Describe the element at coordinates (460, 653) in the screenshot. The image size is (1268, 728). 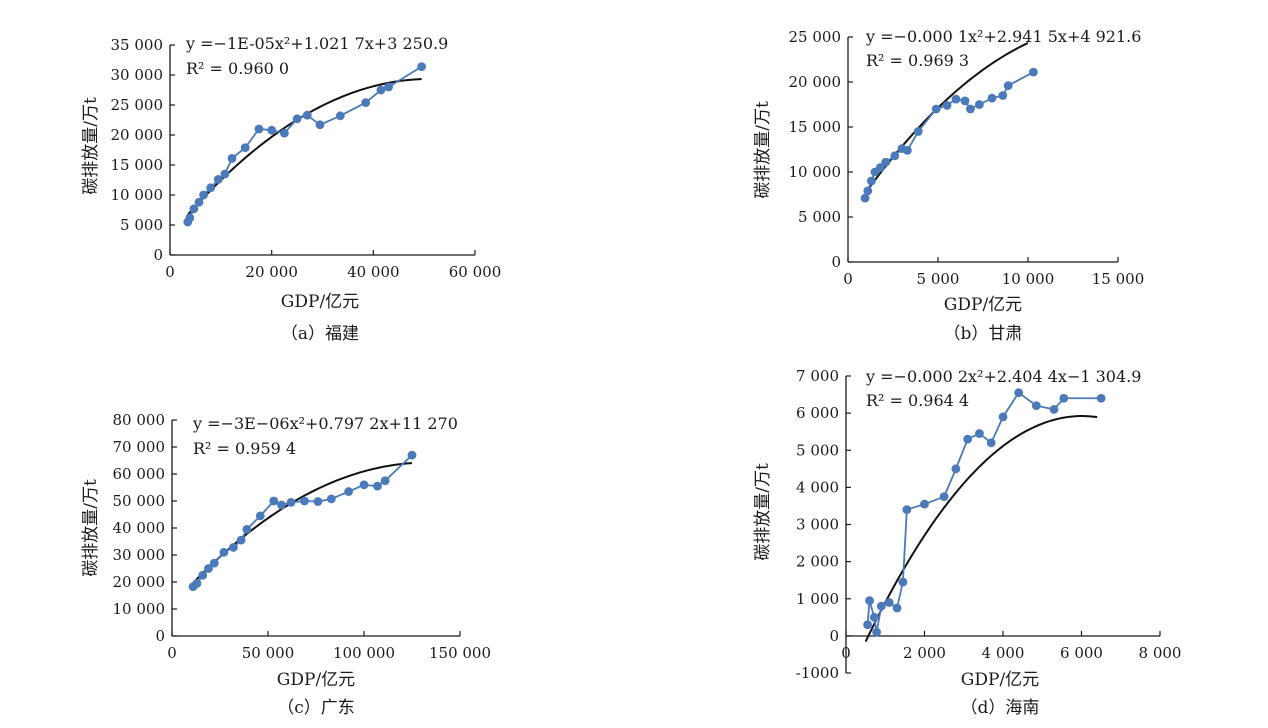
I see `x-tick-label: 150 000` at that location.